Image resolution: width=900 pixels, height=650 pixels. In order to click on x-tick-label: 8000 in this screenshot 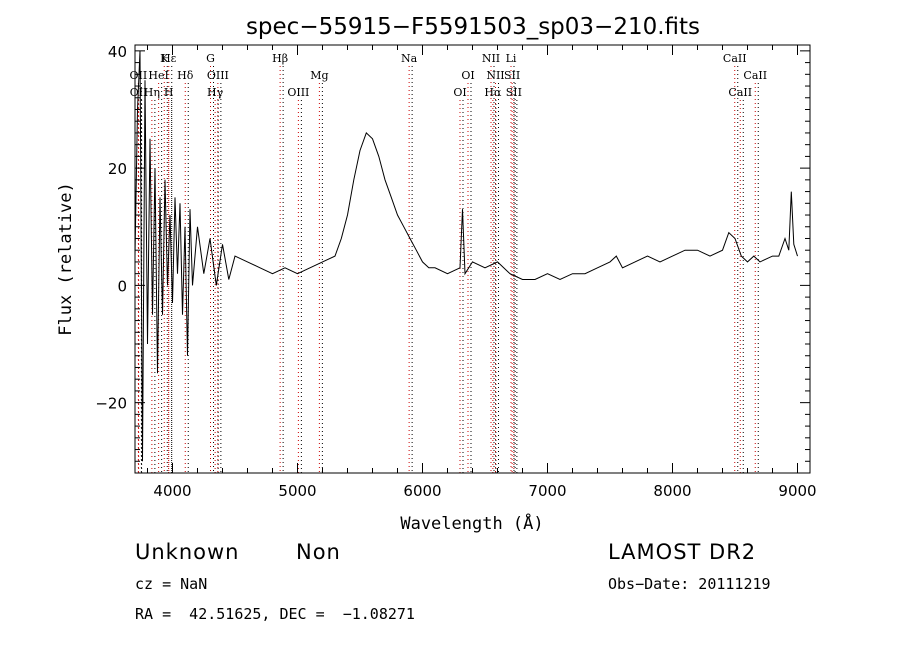, I will do `click(672, 491)`.